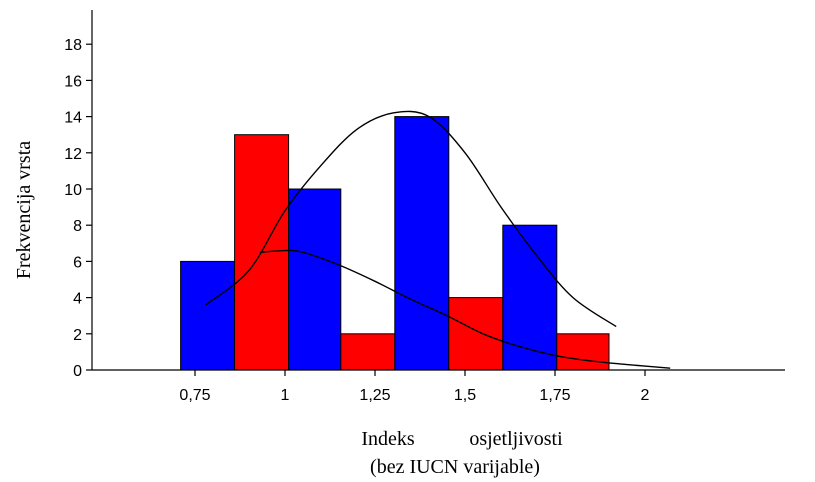  Describe the element at coordinates (73, 154) in the screenshot. I see `y-tick-label: 12` at that location.